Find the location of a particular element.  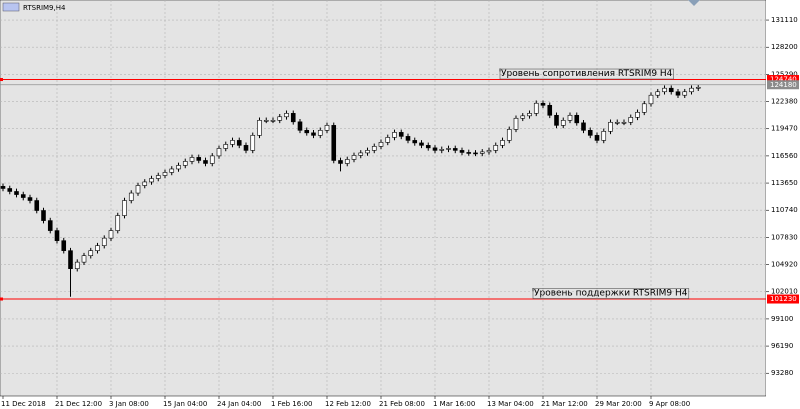

x-tick-label: 29 Mar 20:00 is located at coordinates (618, 404).